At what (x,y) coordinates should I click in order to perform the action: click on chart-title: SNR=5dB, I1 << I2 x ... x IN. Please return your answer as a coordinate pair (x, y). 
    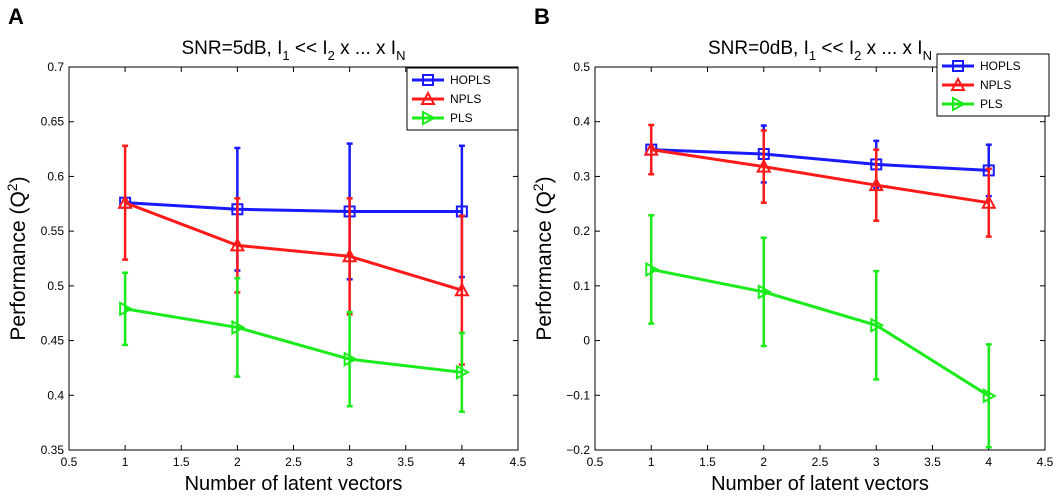
    Looking at the image, I should click on (294, 50).